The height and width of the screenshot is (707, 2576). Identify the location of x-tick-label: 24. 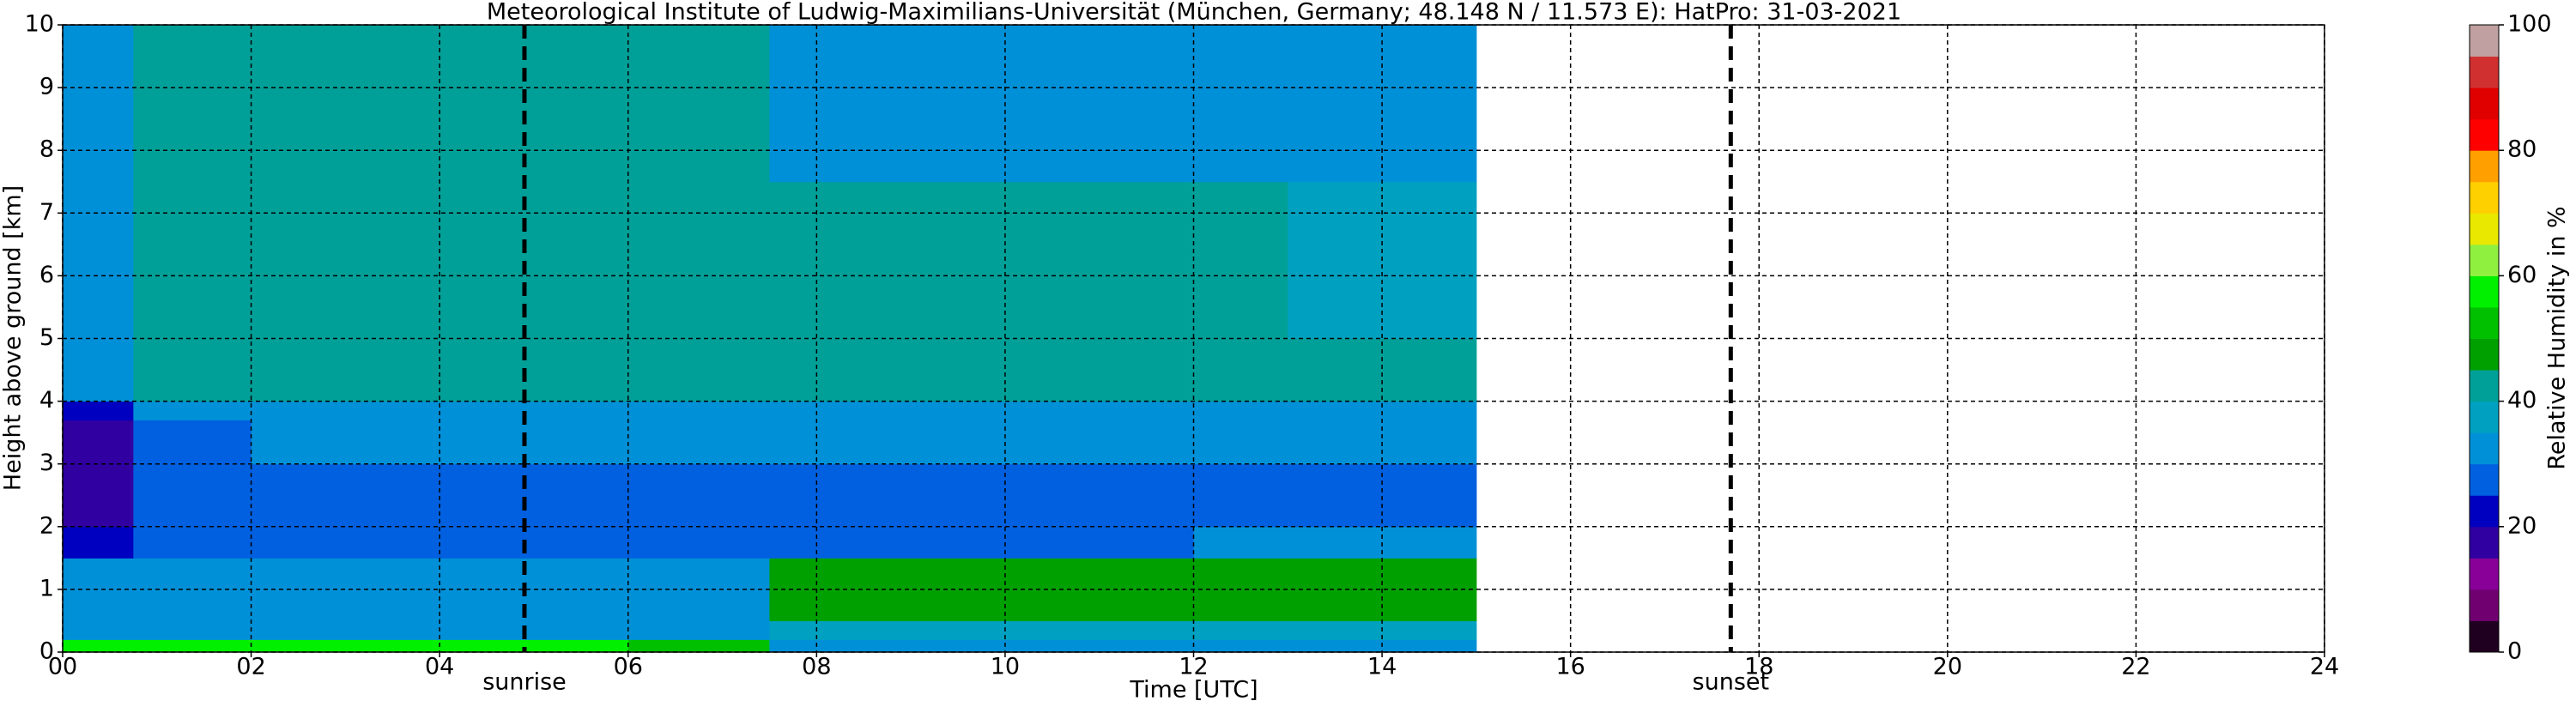
(2324, 667).